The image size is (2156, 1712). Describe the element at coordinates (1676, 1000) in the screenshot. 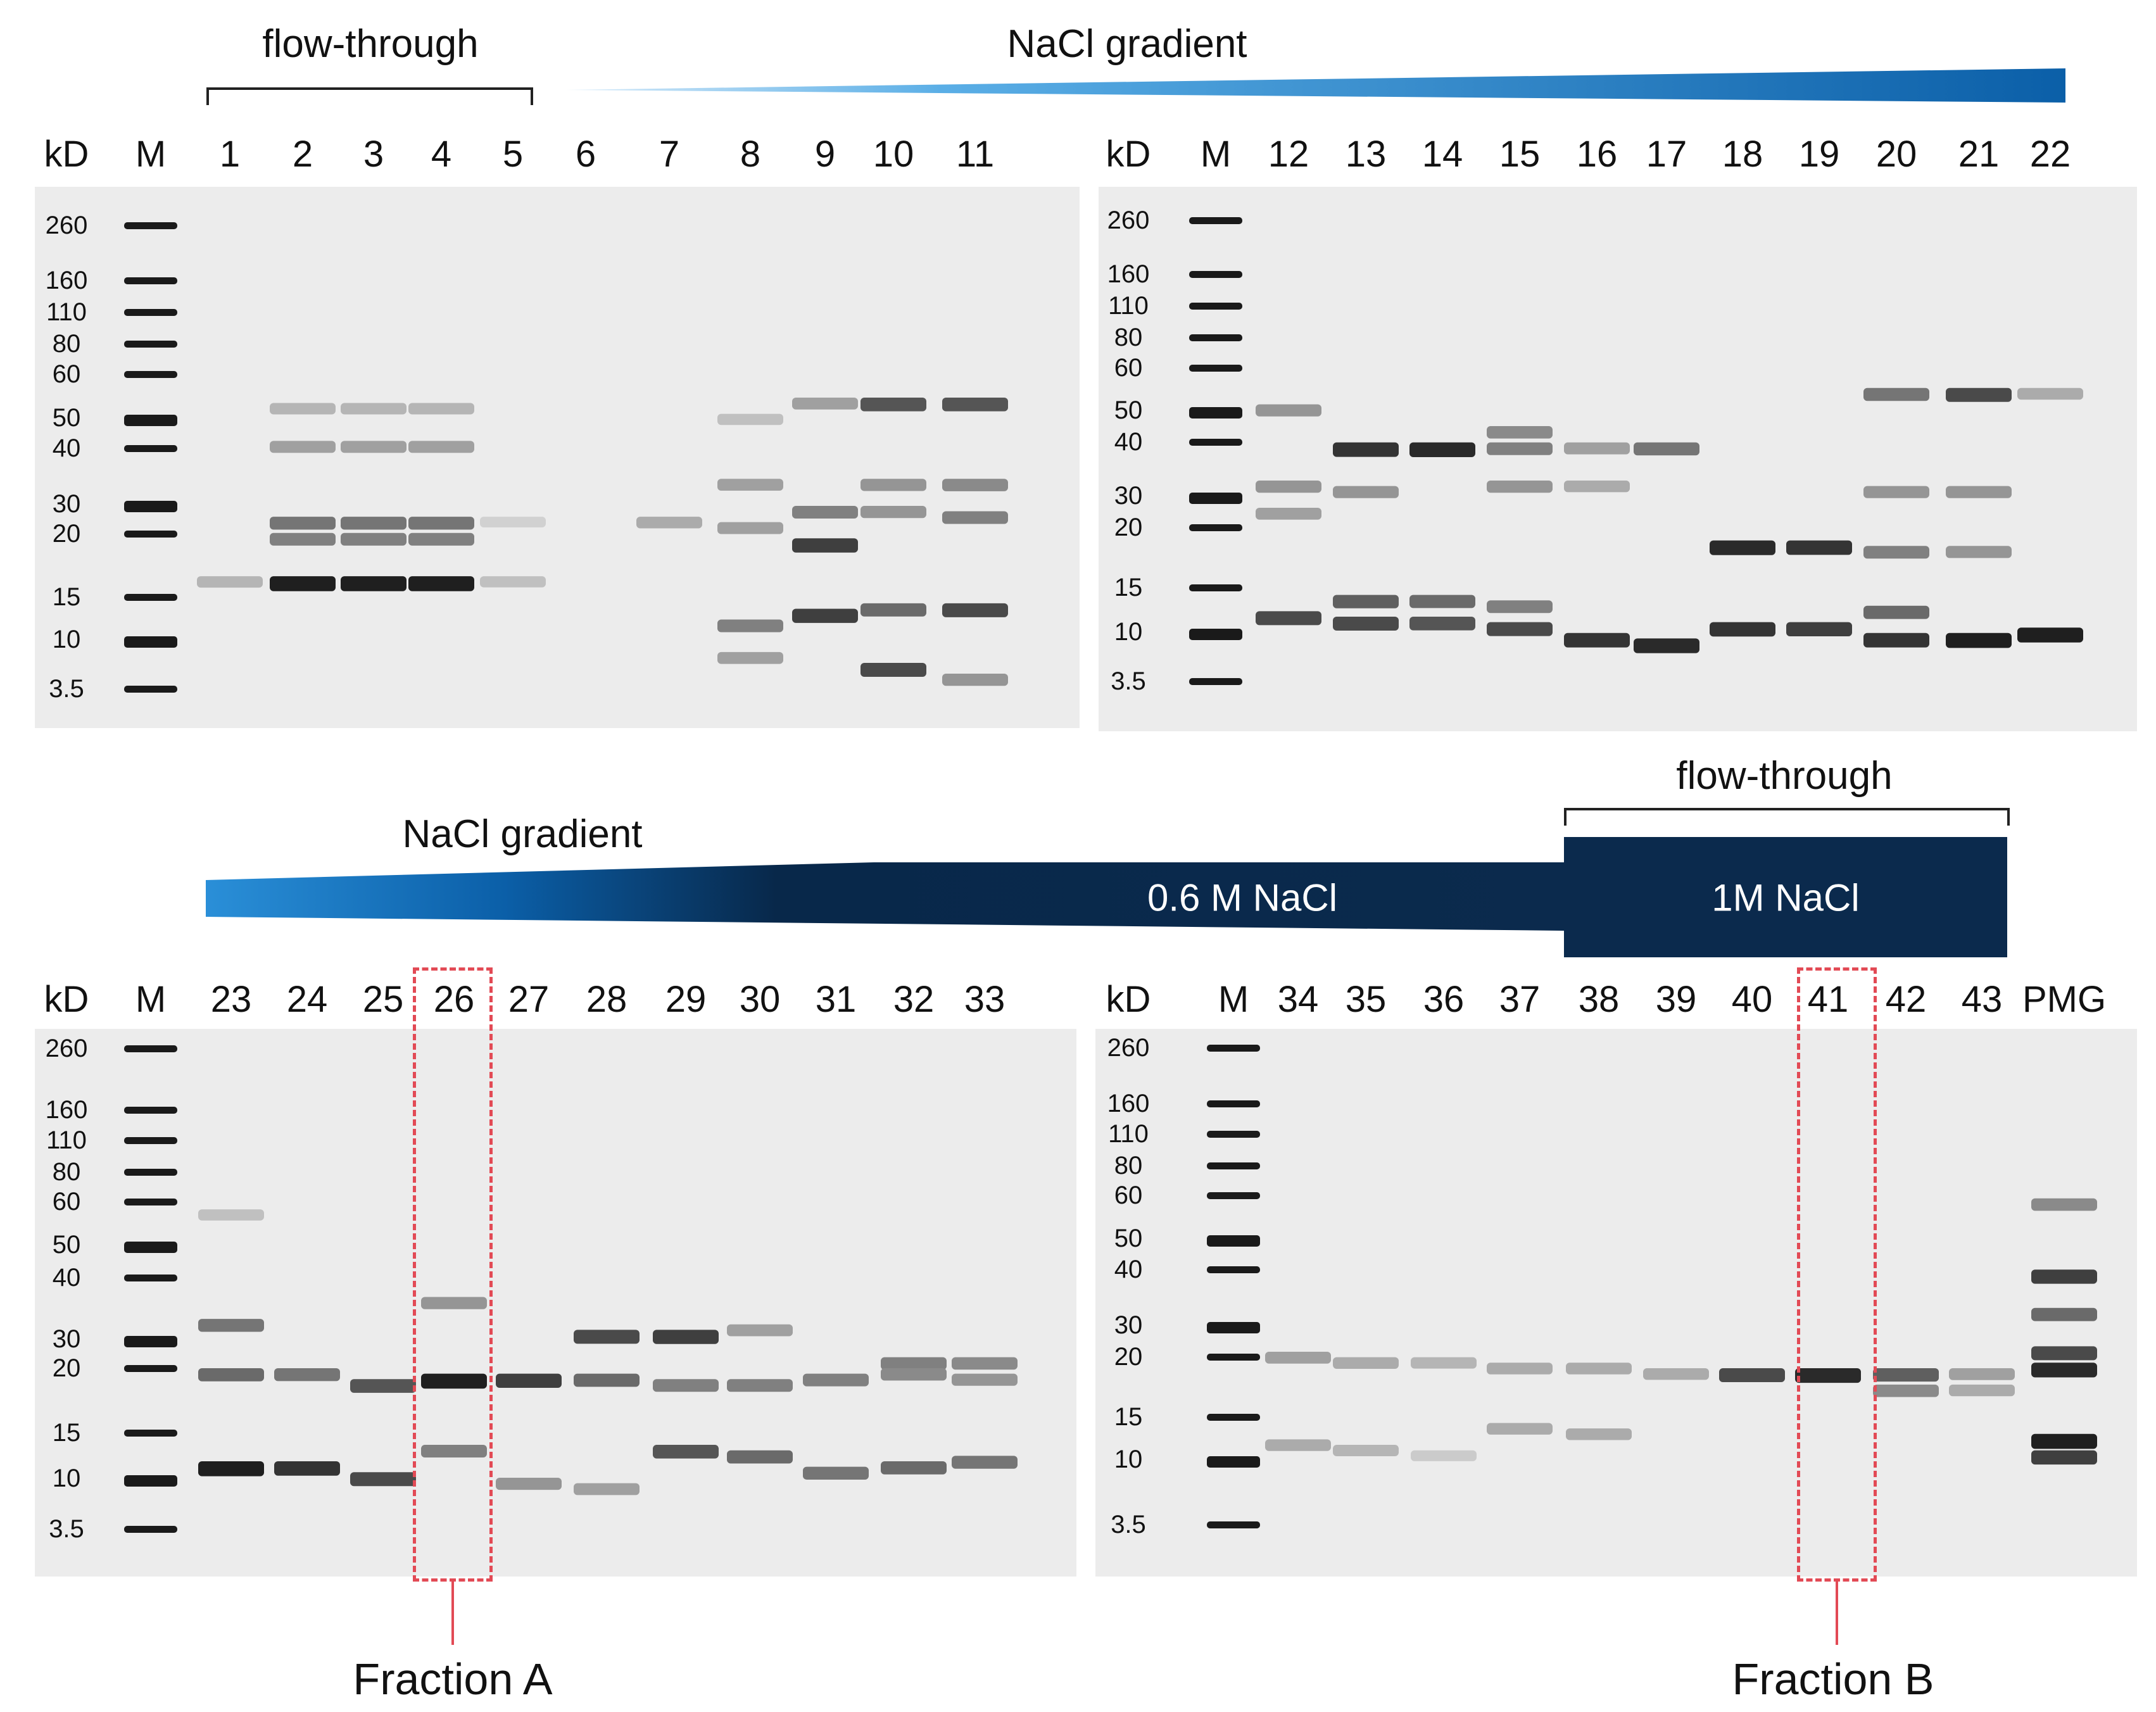

I see `lane-label: 39` at that location.